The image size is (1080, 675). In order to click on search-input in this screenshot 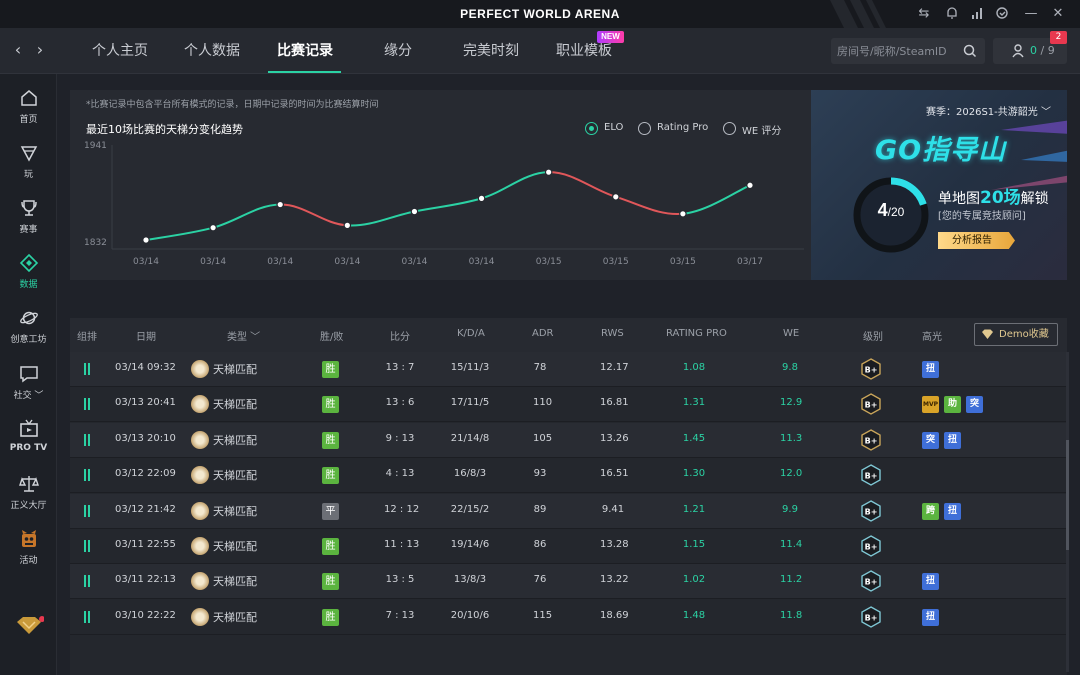, I will do `click(896, 51)`.